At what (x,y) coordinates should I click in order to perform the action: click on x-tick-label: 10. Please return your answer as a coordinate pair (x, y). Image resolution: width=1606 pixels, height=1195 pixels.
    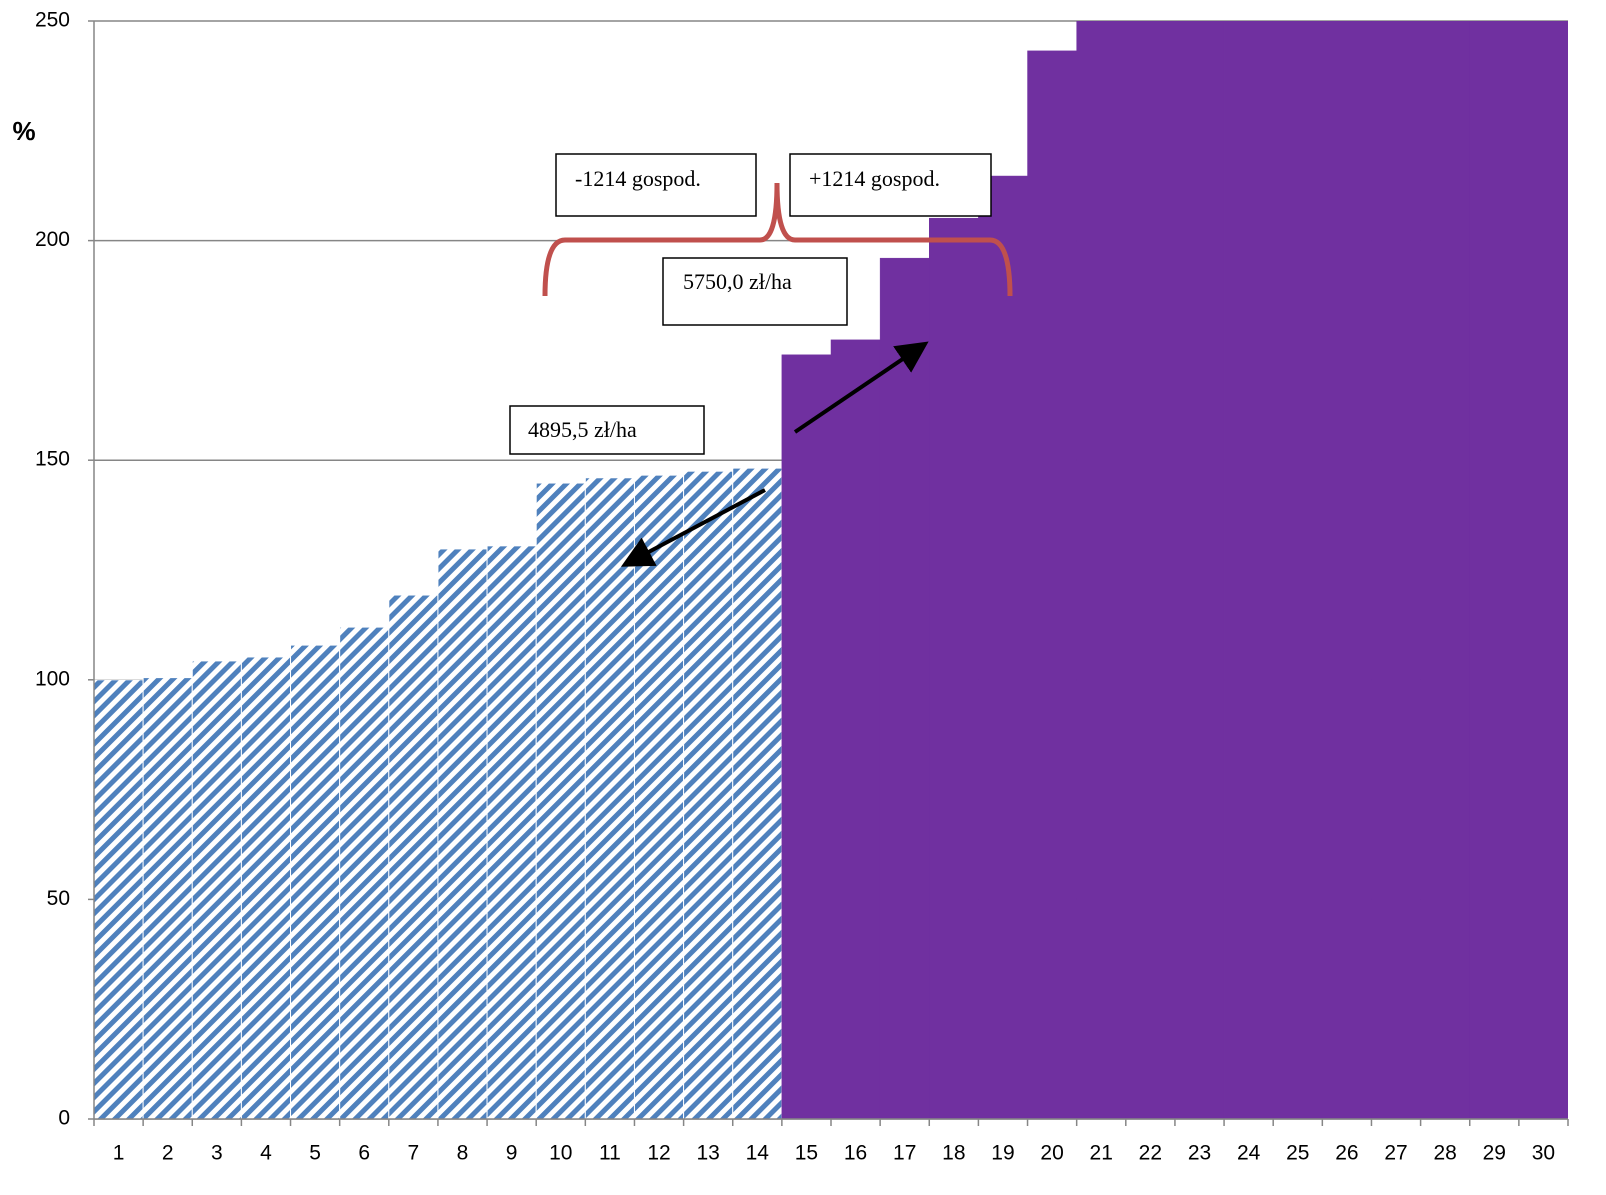
    Looking at the image, I should click on (560, 1153).